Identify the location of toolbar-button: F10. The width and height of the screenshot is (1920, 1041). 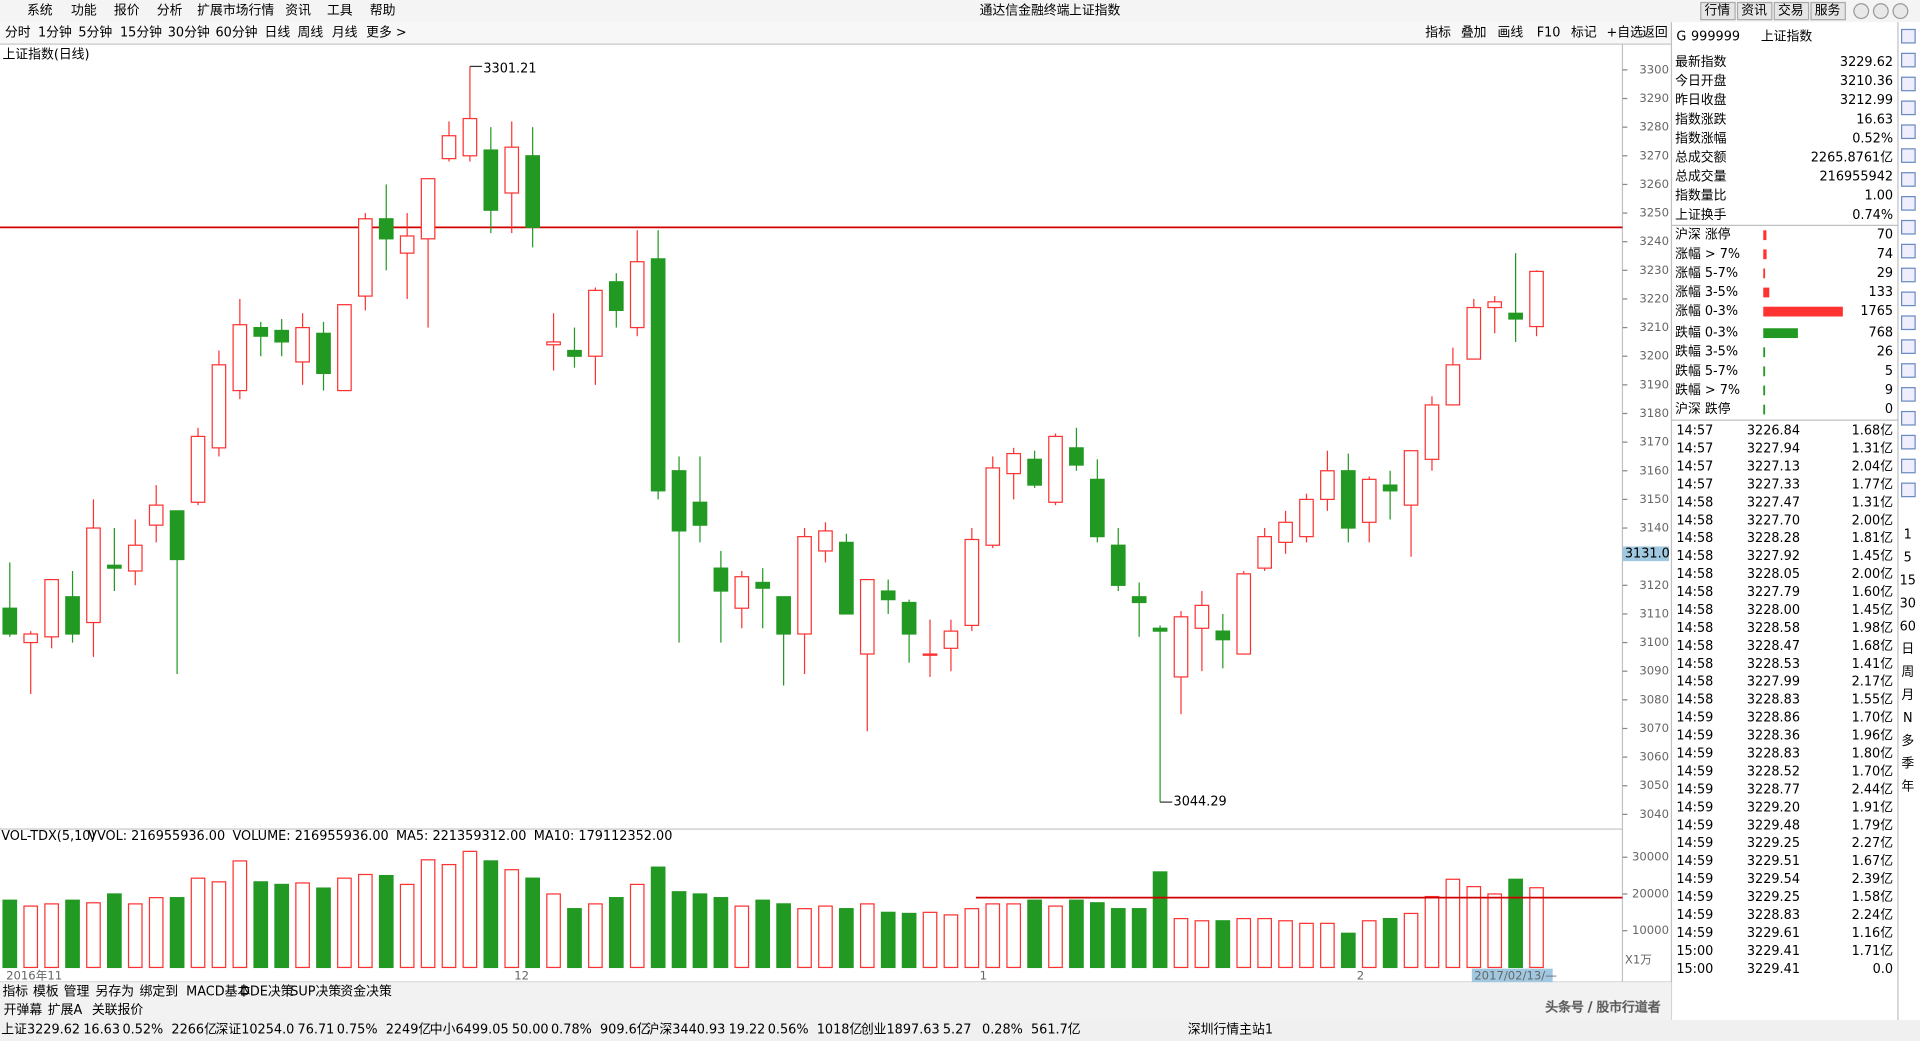
(1549, 33).